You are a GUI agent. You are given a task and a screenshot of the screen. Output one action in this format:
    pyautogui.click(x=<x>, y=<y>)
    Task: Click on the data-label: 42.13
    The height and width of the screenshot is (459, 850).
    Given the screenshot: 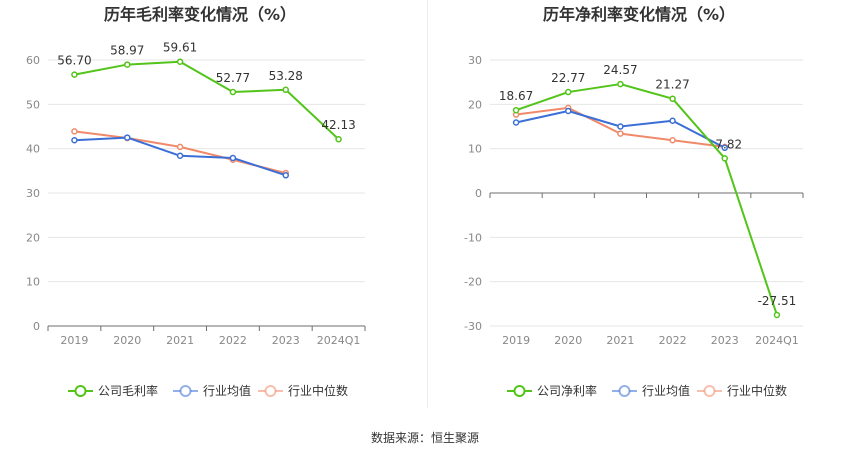 What is the action you would take?
    pyautogui.click(x=338, y=125)
    